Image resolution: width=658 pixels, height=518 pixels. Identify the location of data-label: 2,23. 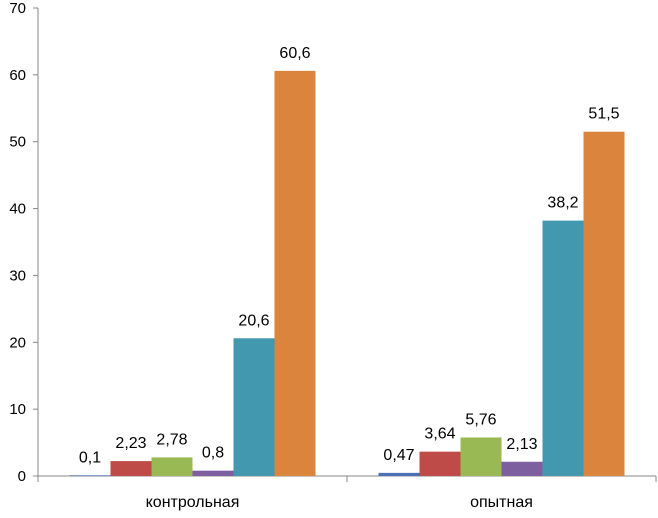
(130, 443).